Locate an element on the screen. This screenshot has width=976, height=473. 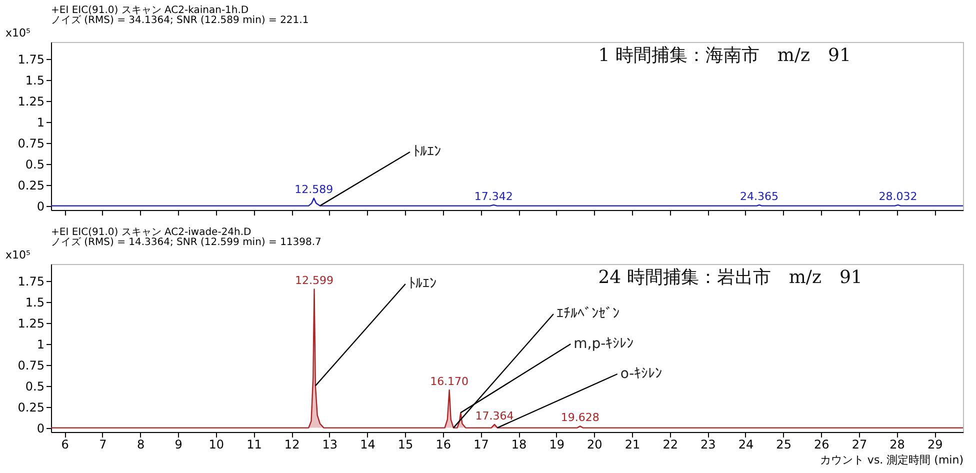
x-tick-label: 16 is located at coordinates (444, 445).